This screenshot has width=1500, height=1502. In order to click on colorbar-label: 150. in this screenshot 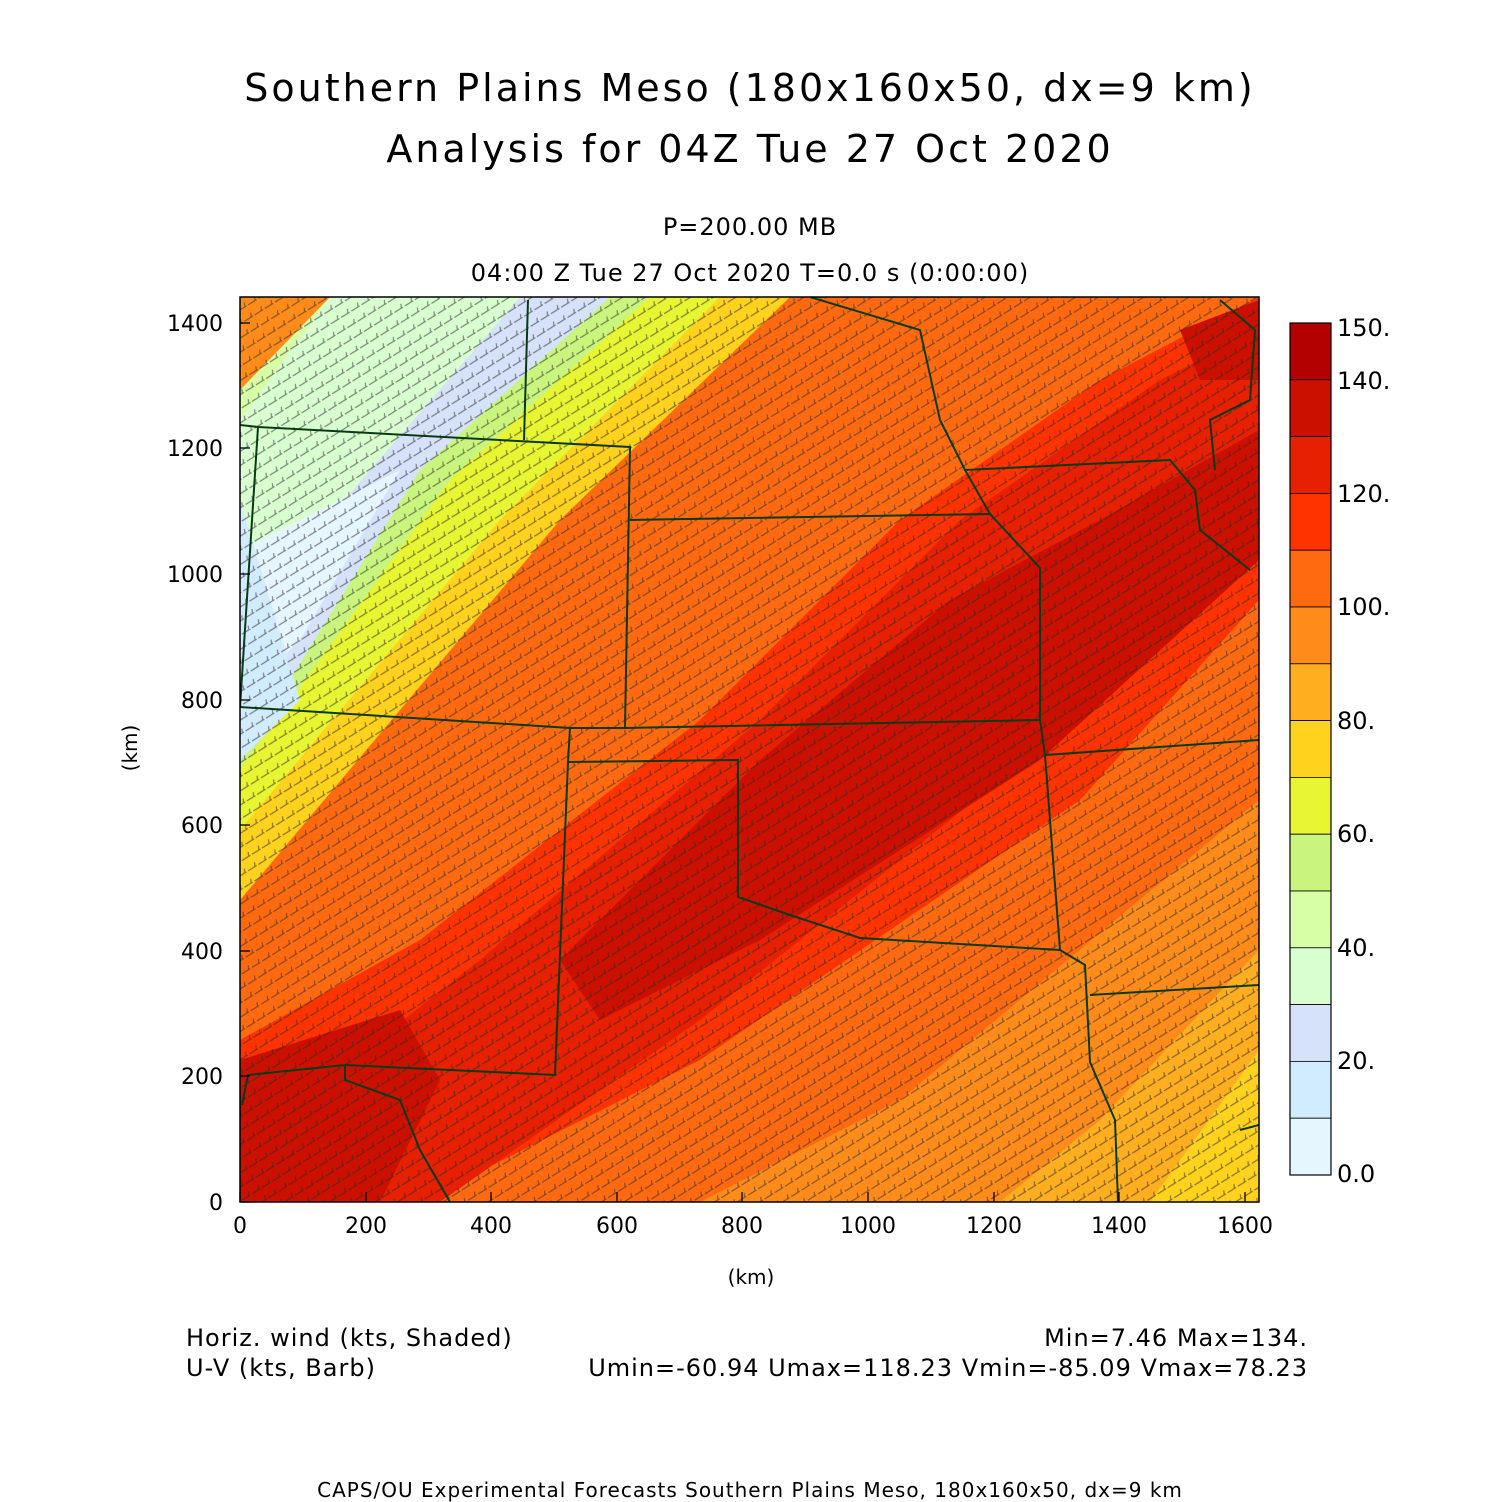, I will do `click(1363, 328)`.